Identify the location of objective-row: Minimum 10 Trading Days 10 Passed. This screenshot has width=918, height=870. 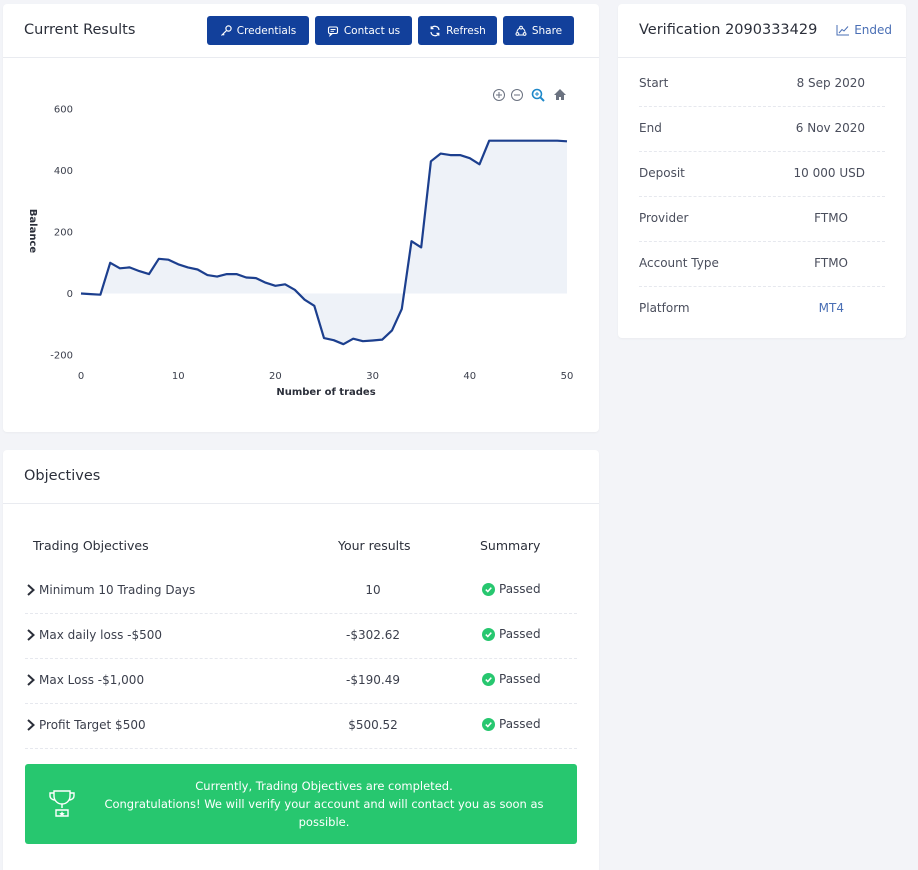
(301, 591).